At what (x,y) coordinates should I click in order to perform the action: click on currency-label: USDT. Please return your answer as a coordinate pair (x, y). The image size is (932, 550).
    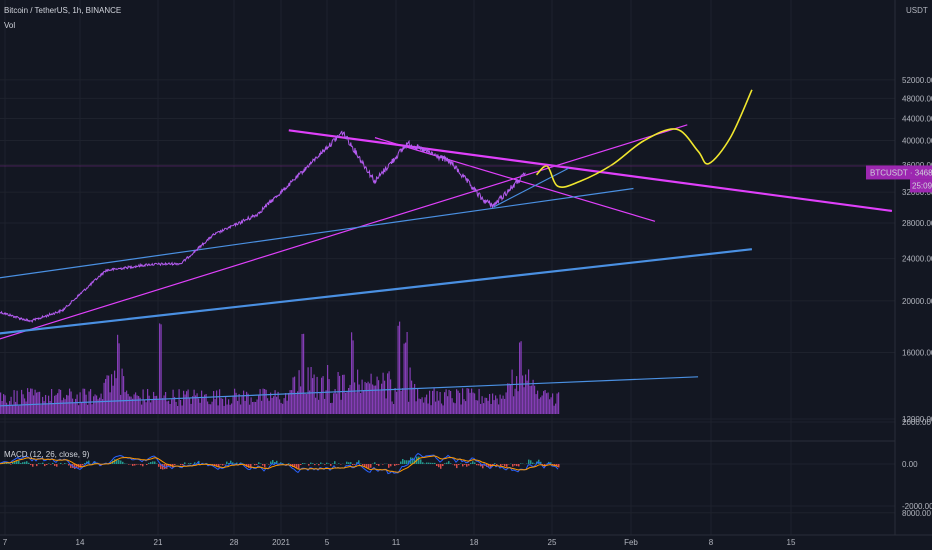
    Looking at the image, I should click on (917, 10).